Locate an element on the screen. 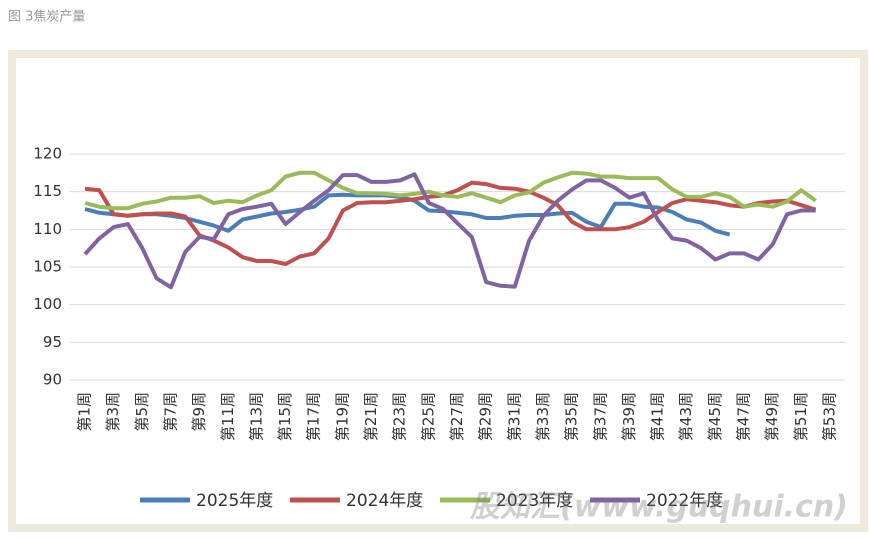  x-tick-label: 第37周 is located at coordinates (600, 416).